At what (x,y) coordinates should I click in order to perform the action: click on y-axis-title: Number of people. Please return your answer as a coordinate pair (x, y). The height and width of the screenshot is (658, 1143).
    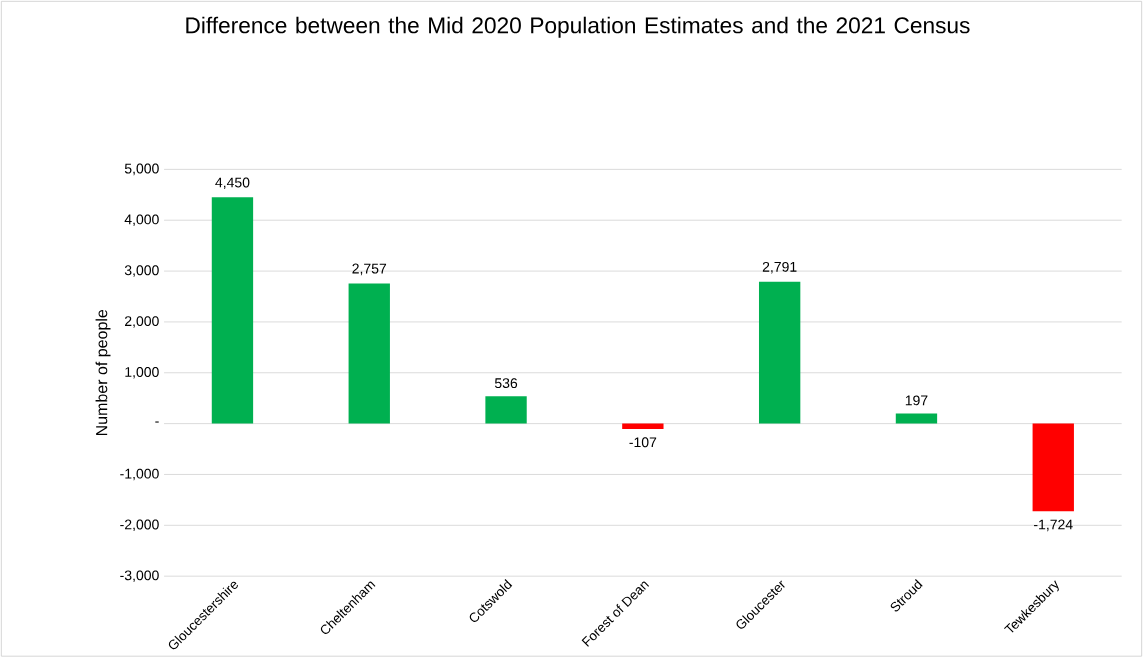
    Looking at the image, I should click on (103, 373).